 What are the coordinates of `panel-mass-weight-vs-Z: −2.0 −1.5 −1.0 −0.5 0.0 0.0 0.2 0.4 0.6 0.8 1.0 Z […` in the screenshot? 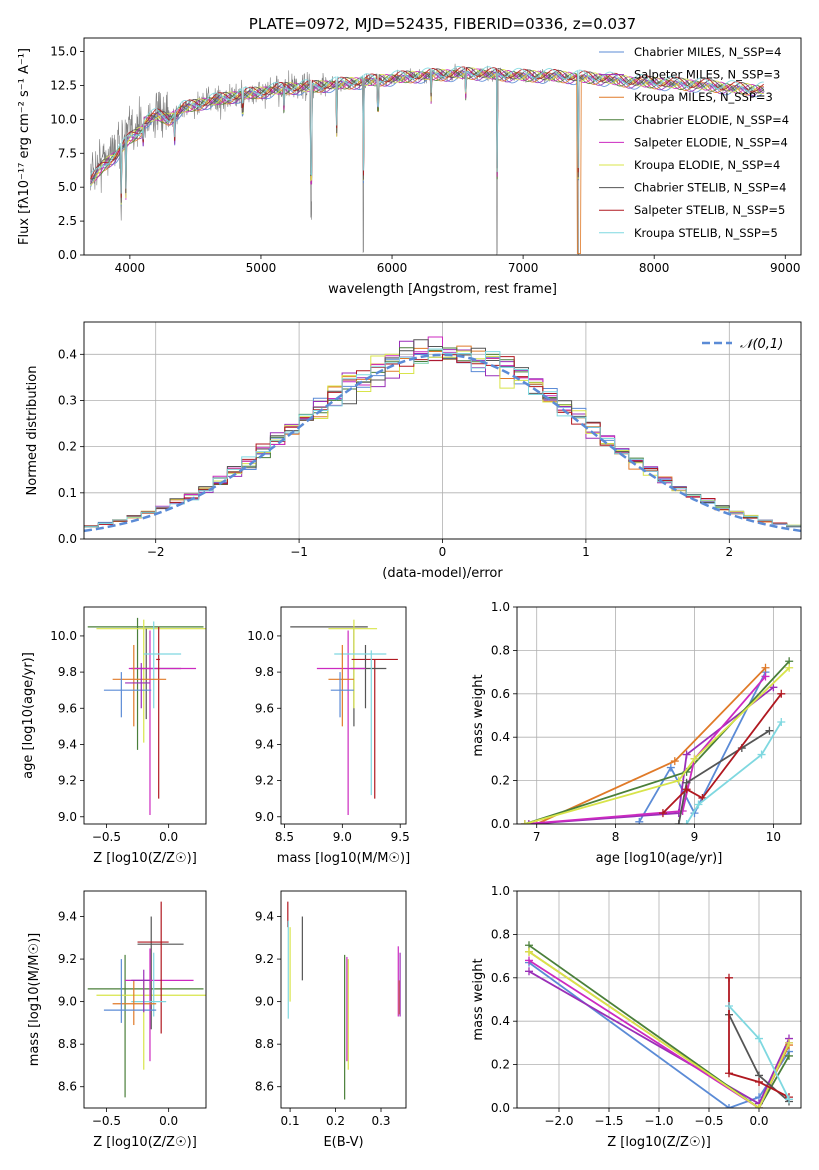 It's located at (636, 1017).